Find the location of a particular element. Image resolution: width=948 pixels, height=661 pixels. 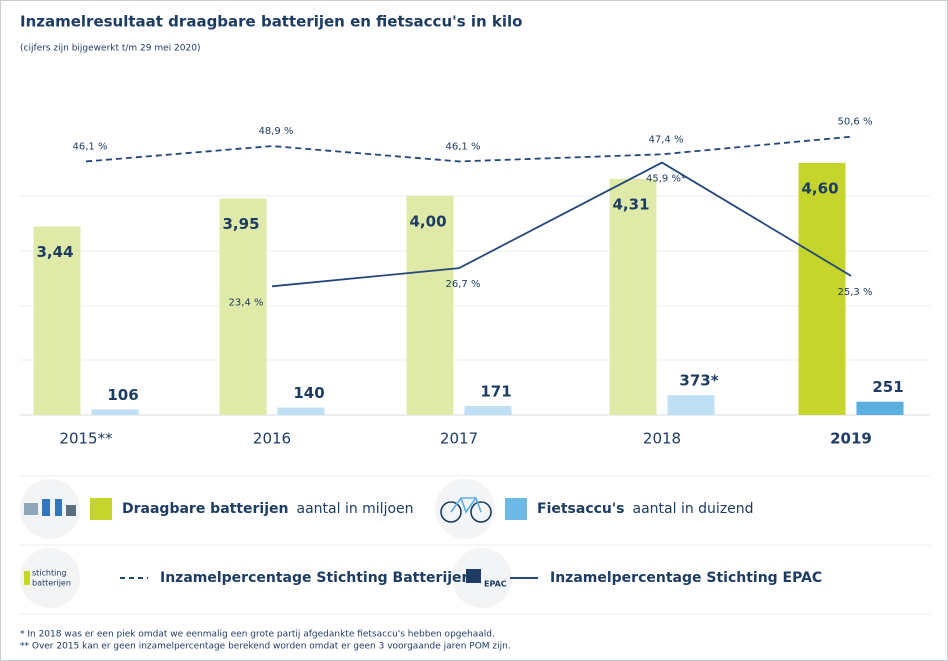

value-label: 4,00 is located at coordinates (428, 221).